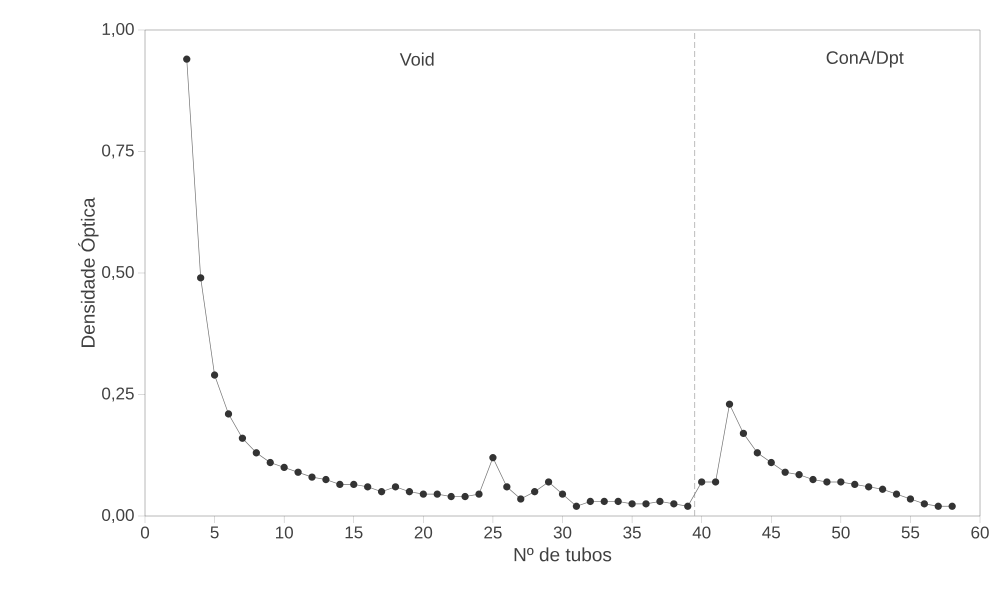  What do you see at coordinates (118, 273) in the screenshot?
I see `y-tick-label: 0,50` at bounding box center [118, 273].